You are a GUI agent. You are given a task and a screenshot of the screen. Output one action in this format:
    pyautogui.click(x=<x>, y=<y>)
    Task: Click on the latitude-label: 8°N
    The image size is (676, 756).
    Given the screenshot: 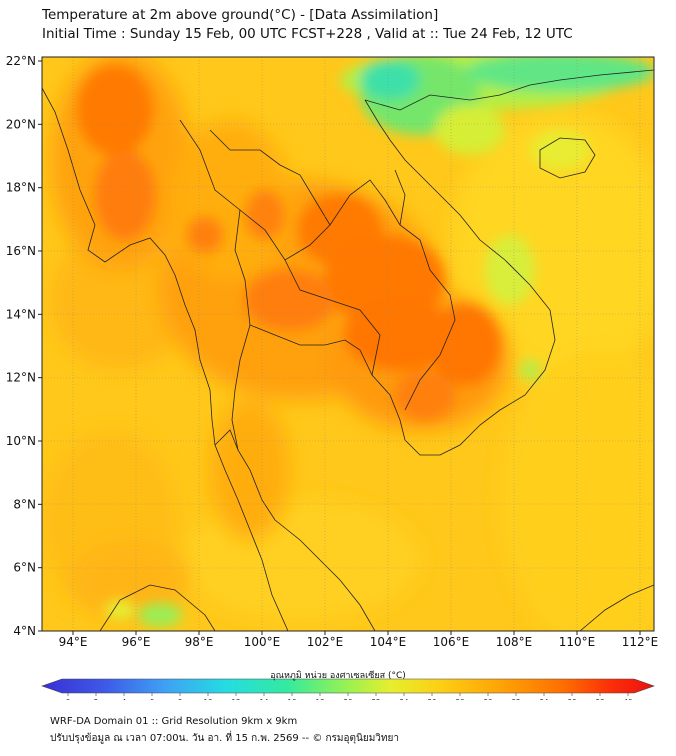 What is the action you would take?
    pyautogui.click(x=24, y=504)
    